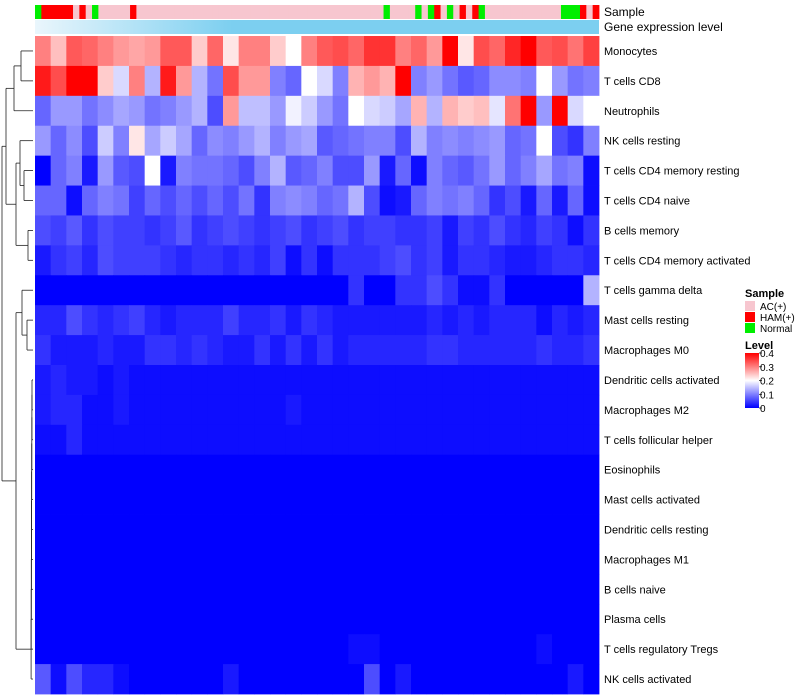 Image resolution: width=800 pixels, height=700 pixels. What do you see at coordinates (646, 560) in the screenshot?
I see `row-label: Macrophages M1` at bounding box center [646, 560].